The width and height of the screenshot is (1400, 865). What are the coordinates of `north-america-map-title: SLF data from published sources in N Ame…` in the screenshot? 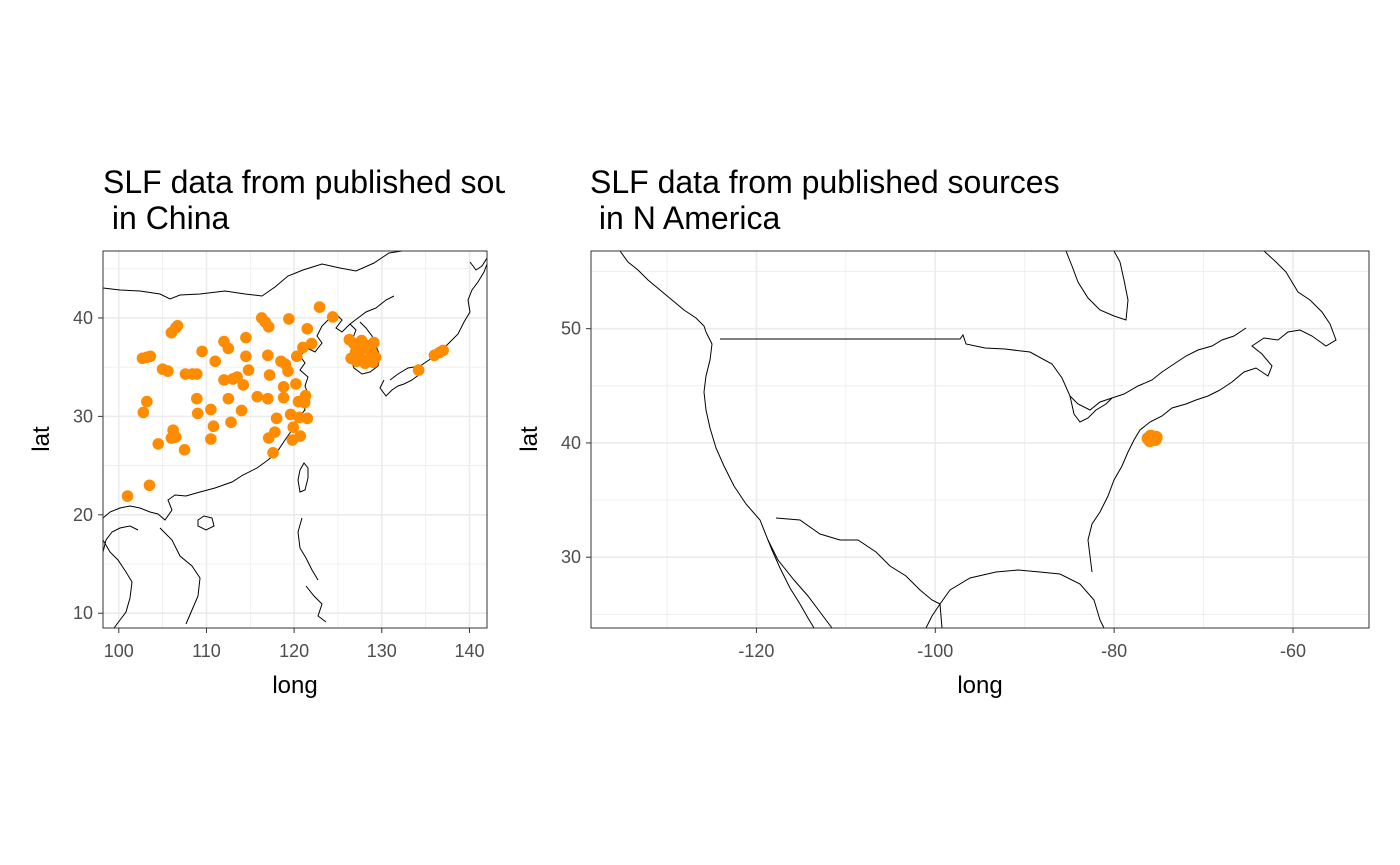 It's located at (825, 200).